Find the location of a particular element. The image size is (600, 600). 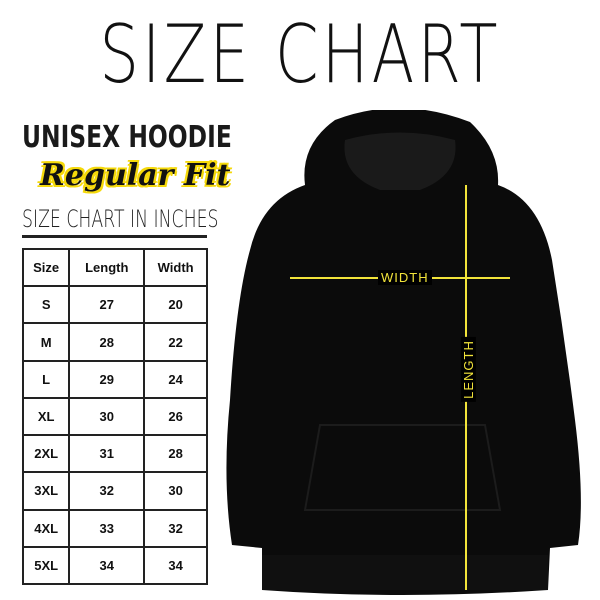

fit-label: Regular Fit is located at coordinates (135, 175).